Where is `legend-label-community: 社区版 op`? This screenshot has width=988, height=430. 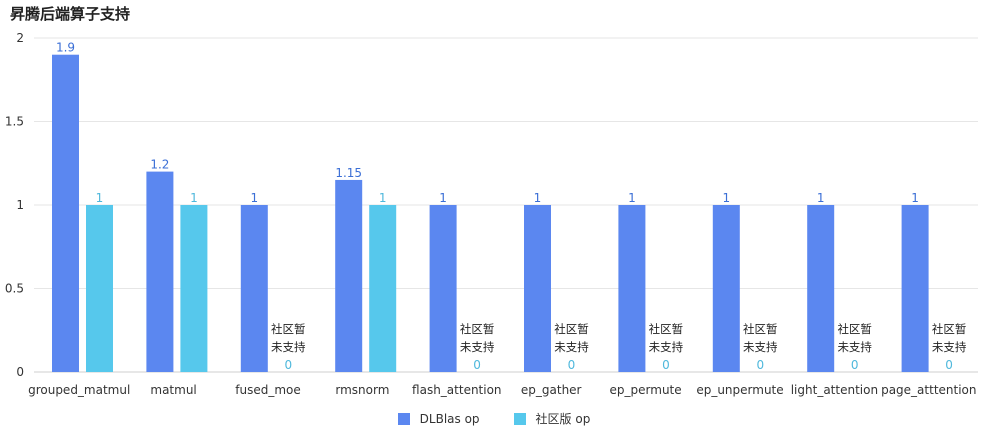
legend-label-community: 社区版 op is located at coordinates (563, 419).